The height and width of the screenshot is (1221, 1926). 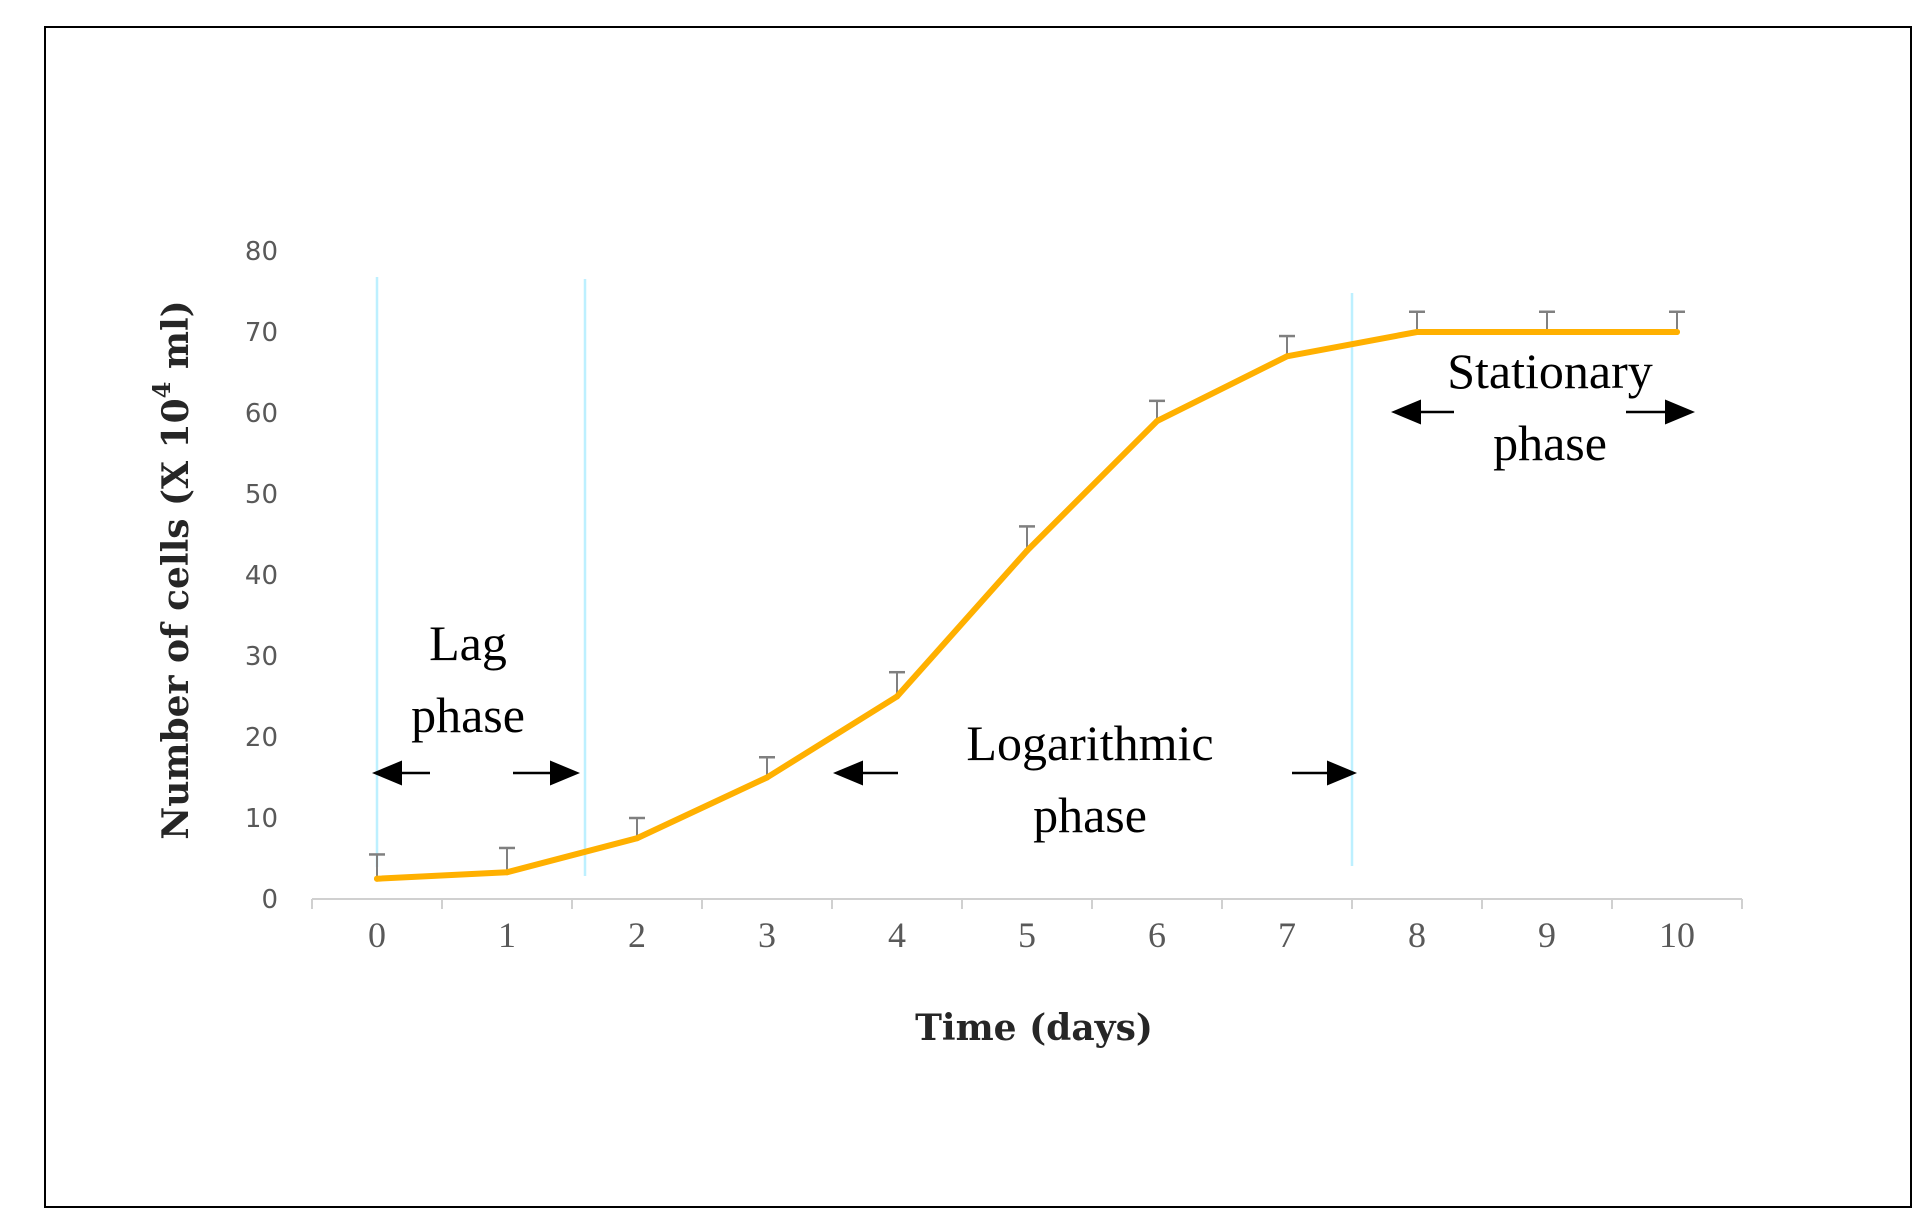 What do you see at coordinates (261, 738) in the screenshot?
I see `y-tick-label: 20` at bounding box center [261, 738].